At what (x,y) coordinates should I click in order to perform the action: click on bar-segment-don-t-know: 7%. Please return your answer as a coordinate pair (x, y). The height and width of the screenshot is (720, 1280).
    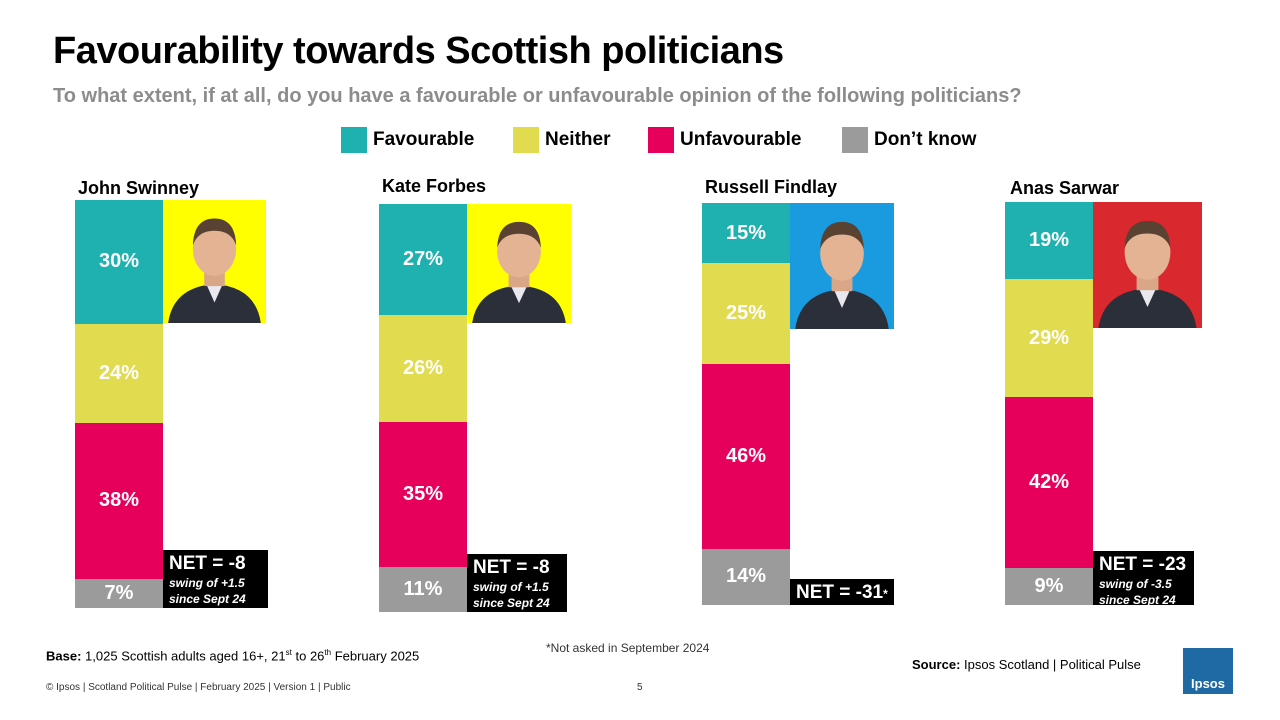
    Looking at the image, I should click on (119, 593).